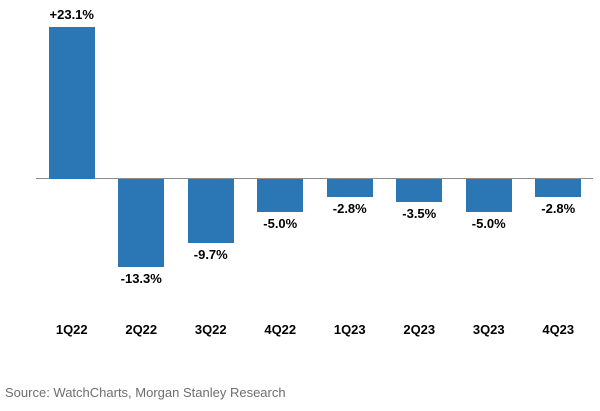 The image size is (600, 411). I want to click on value-label-4q22: -5.0%, so click(280, 223).